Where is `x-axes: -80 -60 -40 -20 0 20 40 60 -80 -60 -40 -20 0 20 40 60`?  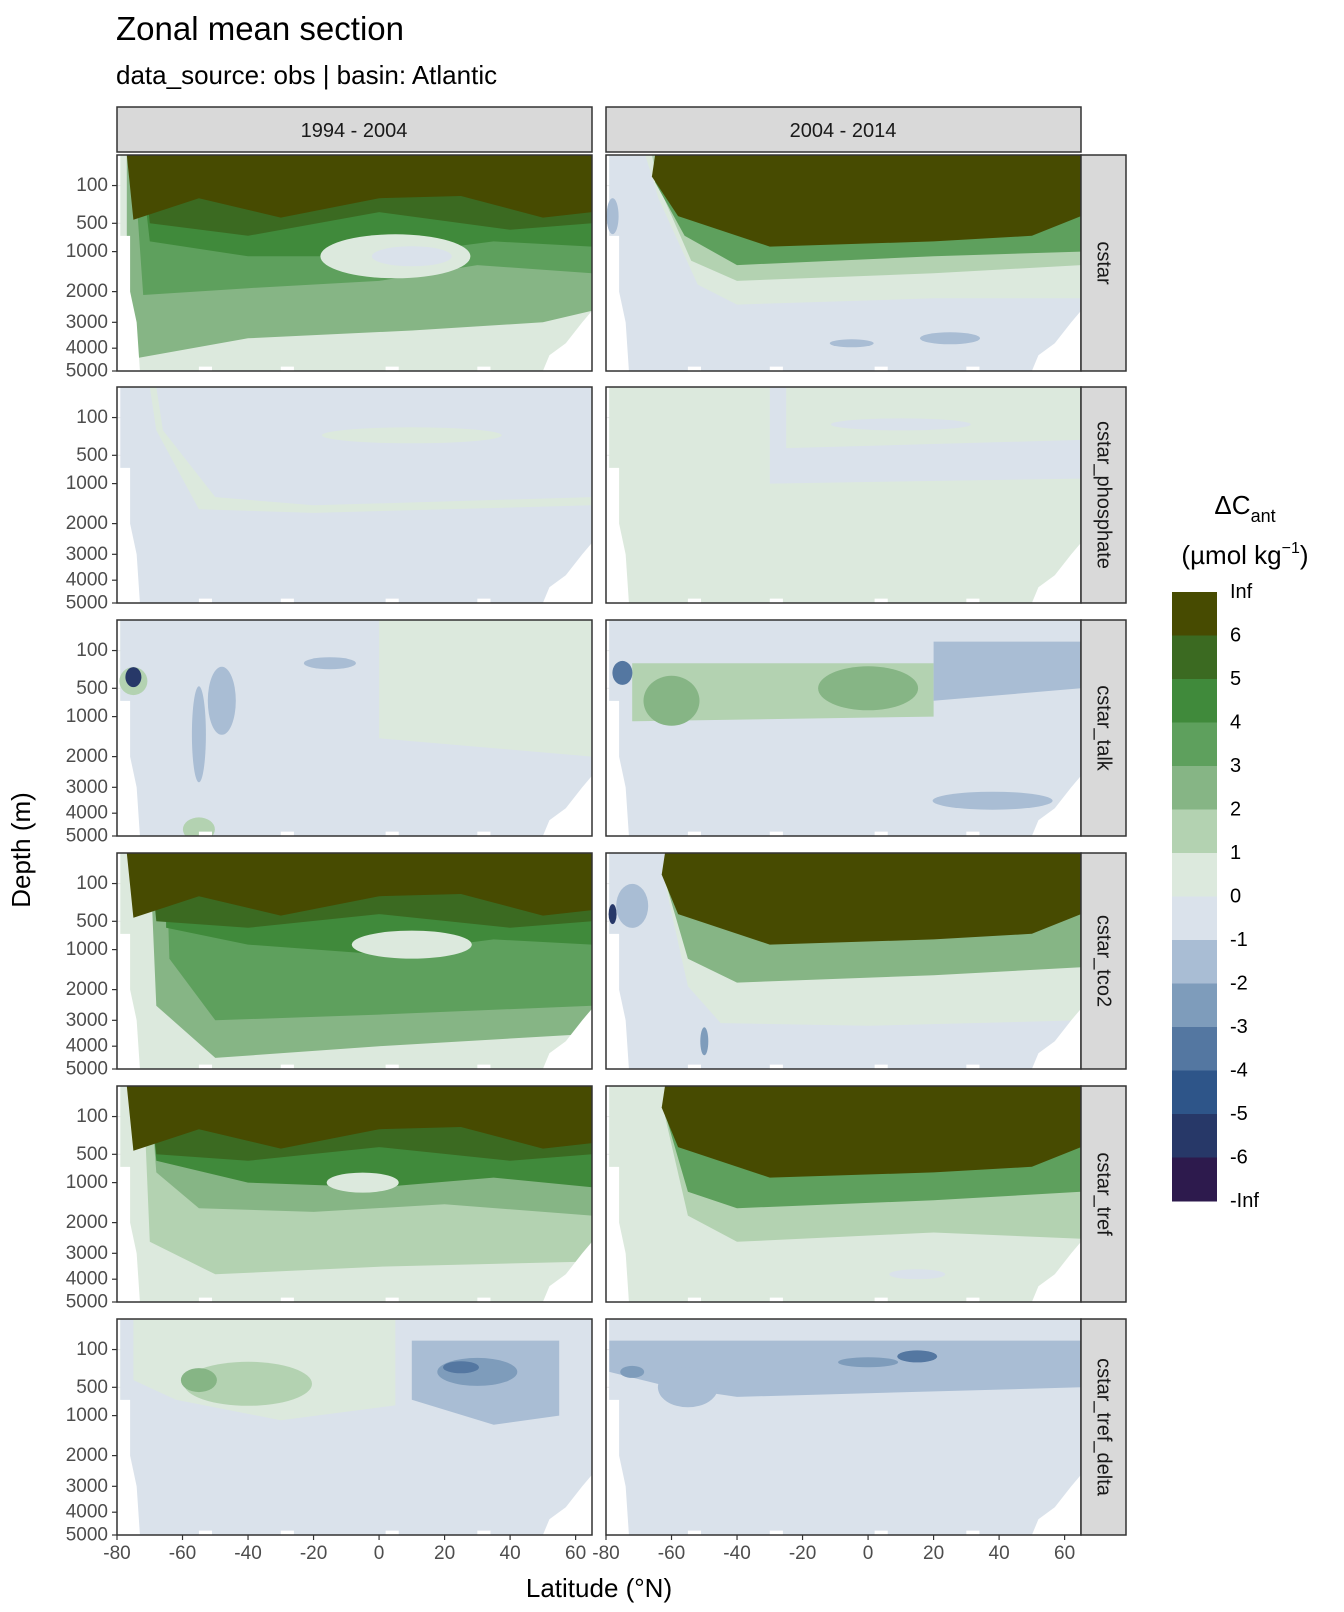
x-axes: -80 -60 -40 -20 0 20 40 60 -80 -60 -40 -20 0 20 40 60 is located at coordinates (589, 1549).